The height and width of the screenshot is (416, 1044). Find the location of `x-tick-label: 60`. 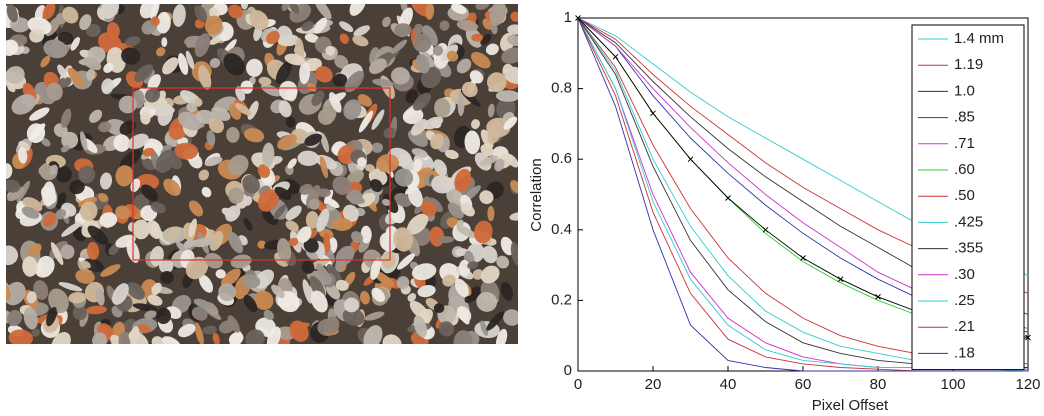

x-tick-label: 60 is located at coordinates (803, 384).